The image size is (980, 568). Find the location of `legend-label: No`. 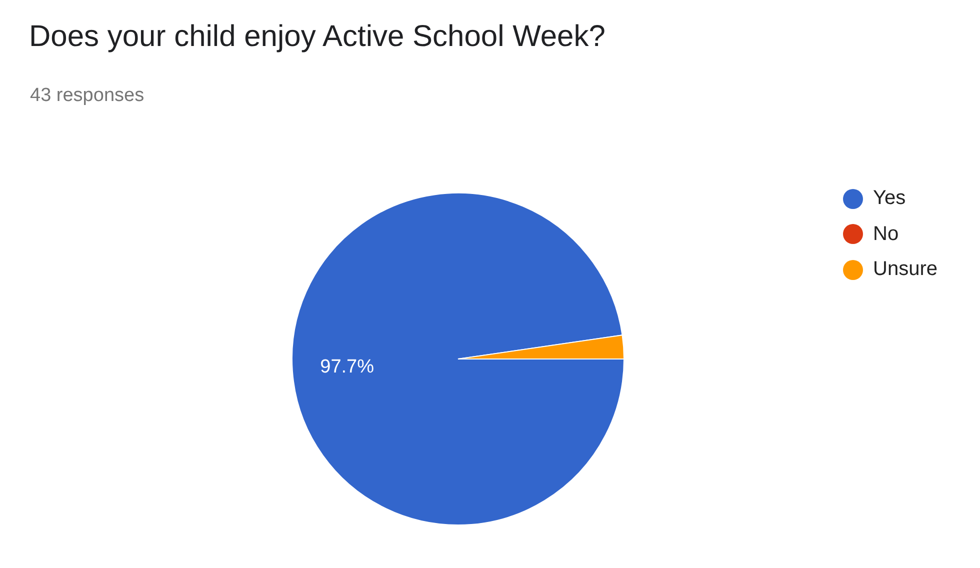

legend-label: No is located at coordinates (886, 234).